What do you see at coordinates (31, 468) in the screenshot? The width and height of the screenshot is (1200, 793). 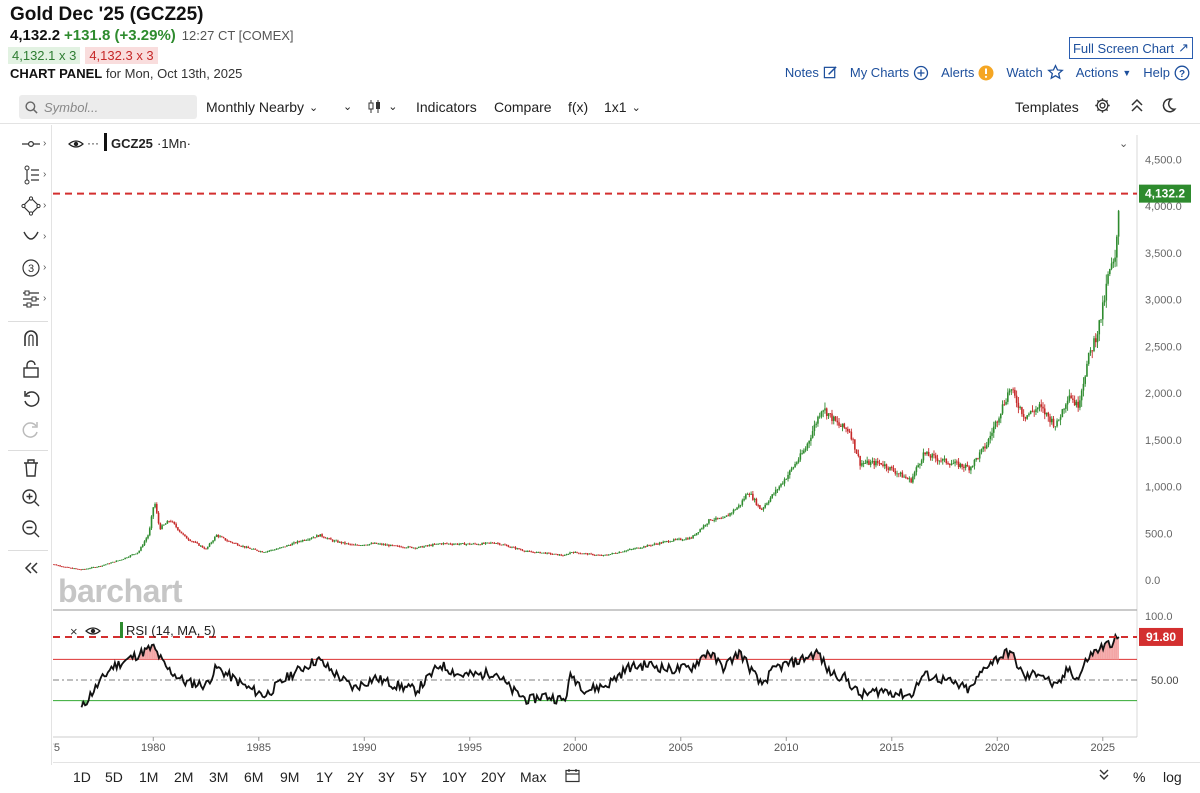 I see `delete-drawings-button` at bounding box center [31, 468].